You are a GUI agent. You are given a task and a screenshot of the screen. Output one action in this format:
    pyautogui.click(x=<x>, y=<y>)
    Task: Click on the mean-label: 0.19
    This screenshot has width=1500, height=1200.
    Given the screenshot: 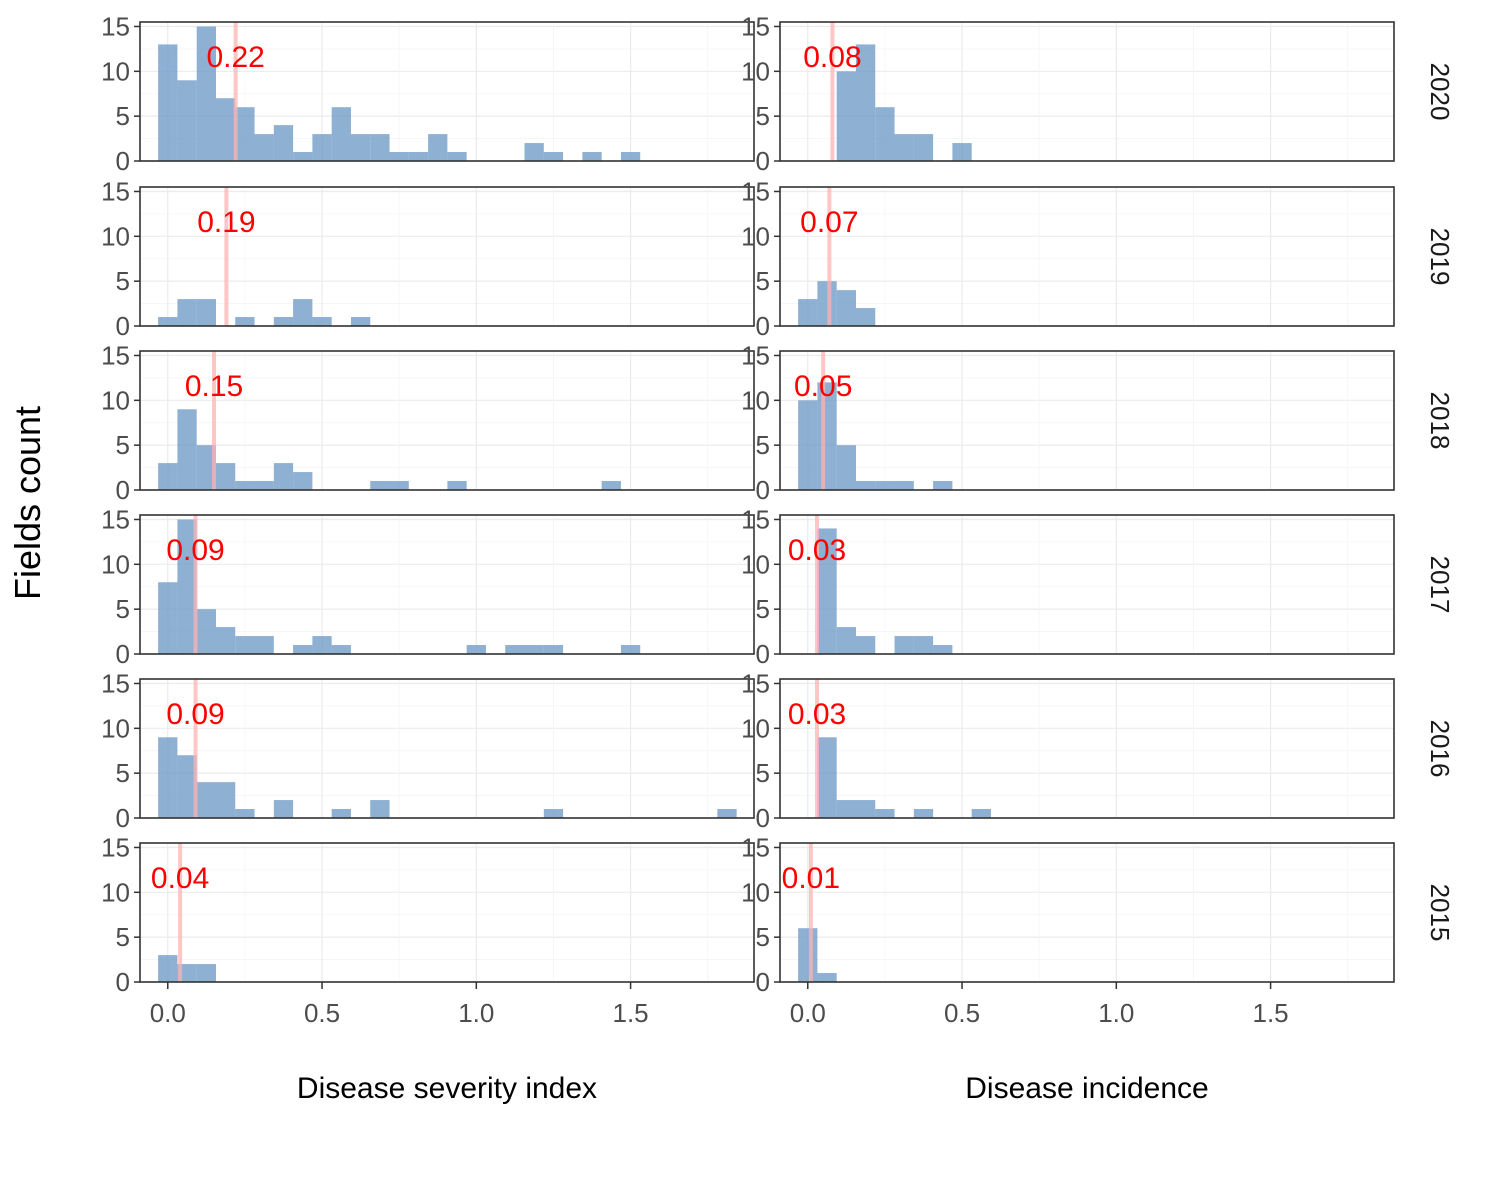 What is the action you would take?
    pyautogui.click(x=226, y=222)
    